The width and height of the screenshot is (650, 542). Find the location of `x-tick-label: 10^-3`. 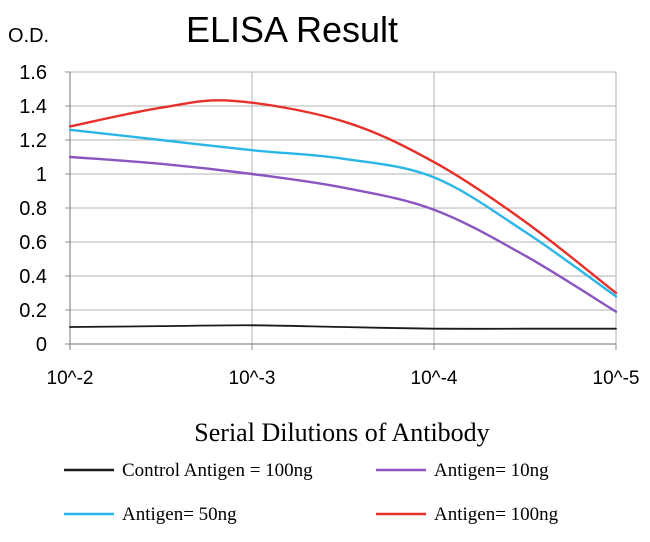

x-tick-label: 10^-3 is located at coordinates (252, 378).